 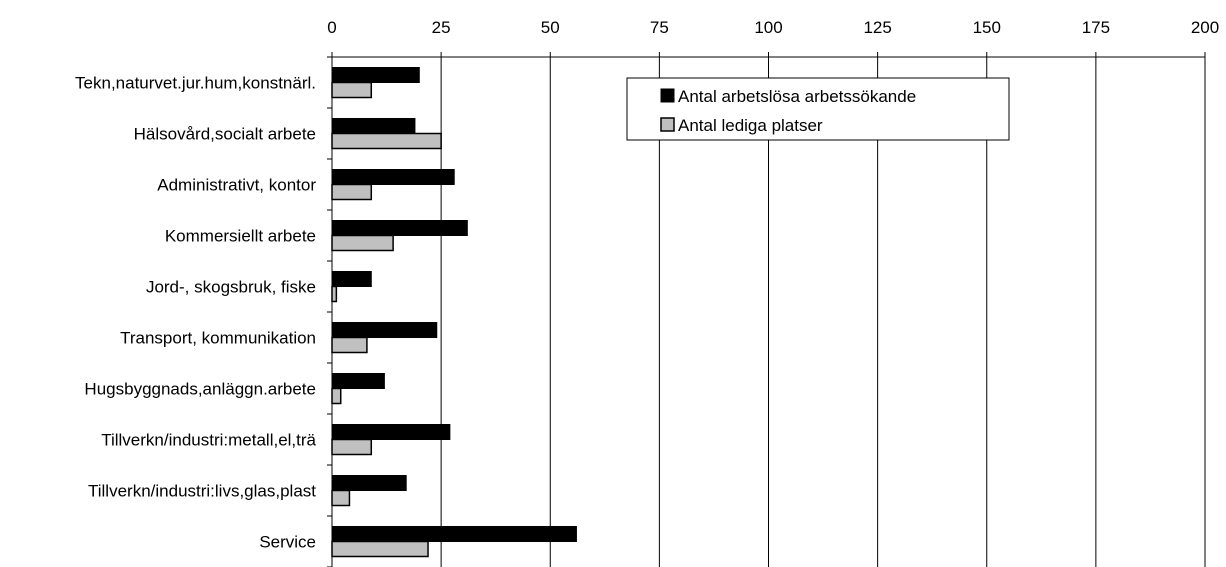 I want to click on x-tick-label: 100, so click(x=768, y=27).